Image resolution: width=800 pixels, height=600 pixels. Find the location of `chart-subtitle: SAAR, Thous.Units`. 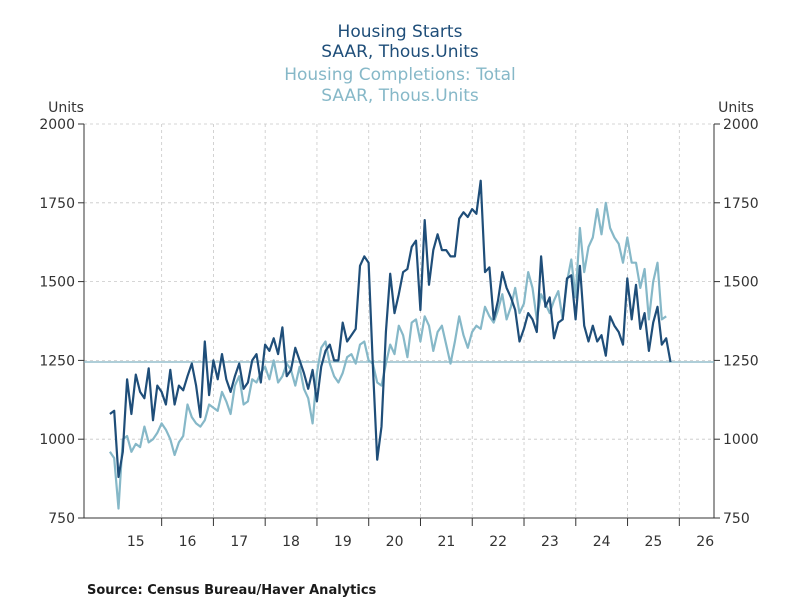

chart-subtitle: SAAR, Thous.Units is located at coordinates (400, 52).